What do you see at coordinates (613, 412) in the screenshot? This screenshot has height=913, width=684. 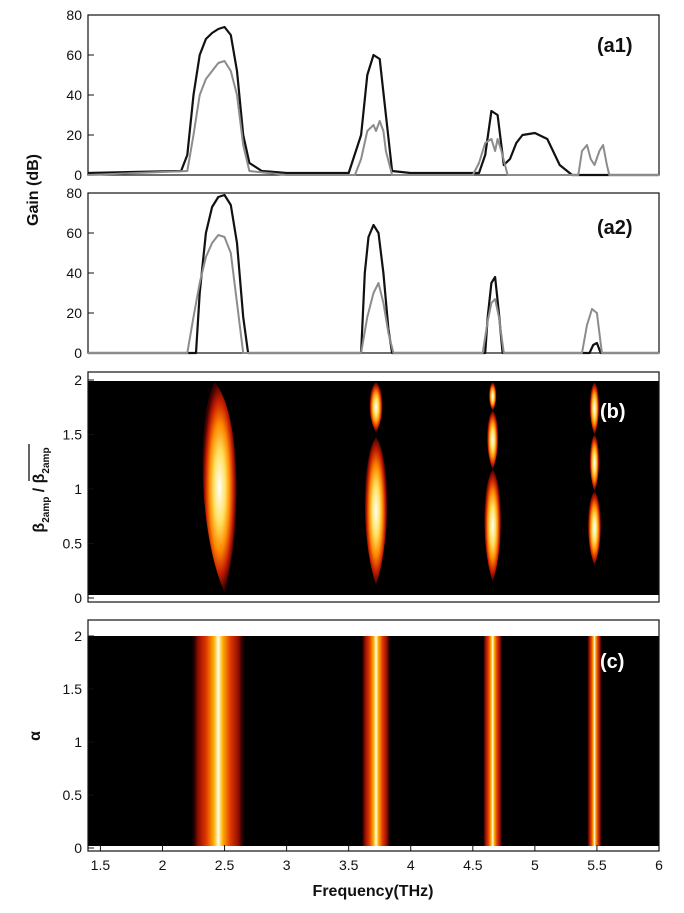 I see `panel-label-b: (b)` at bounding box center [613, 412].